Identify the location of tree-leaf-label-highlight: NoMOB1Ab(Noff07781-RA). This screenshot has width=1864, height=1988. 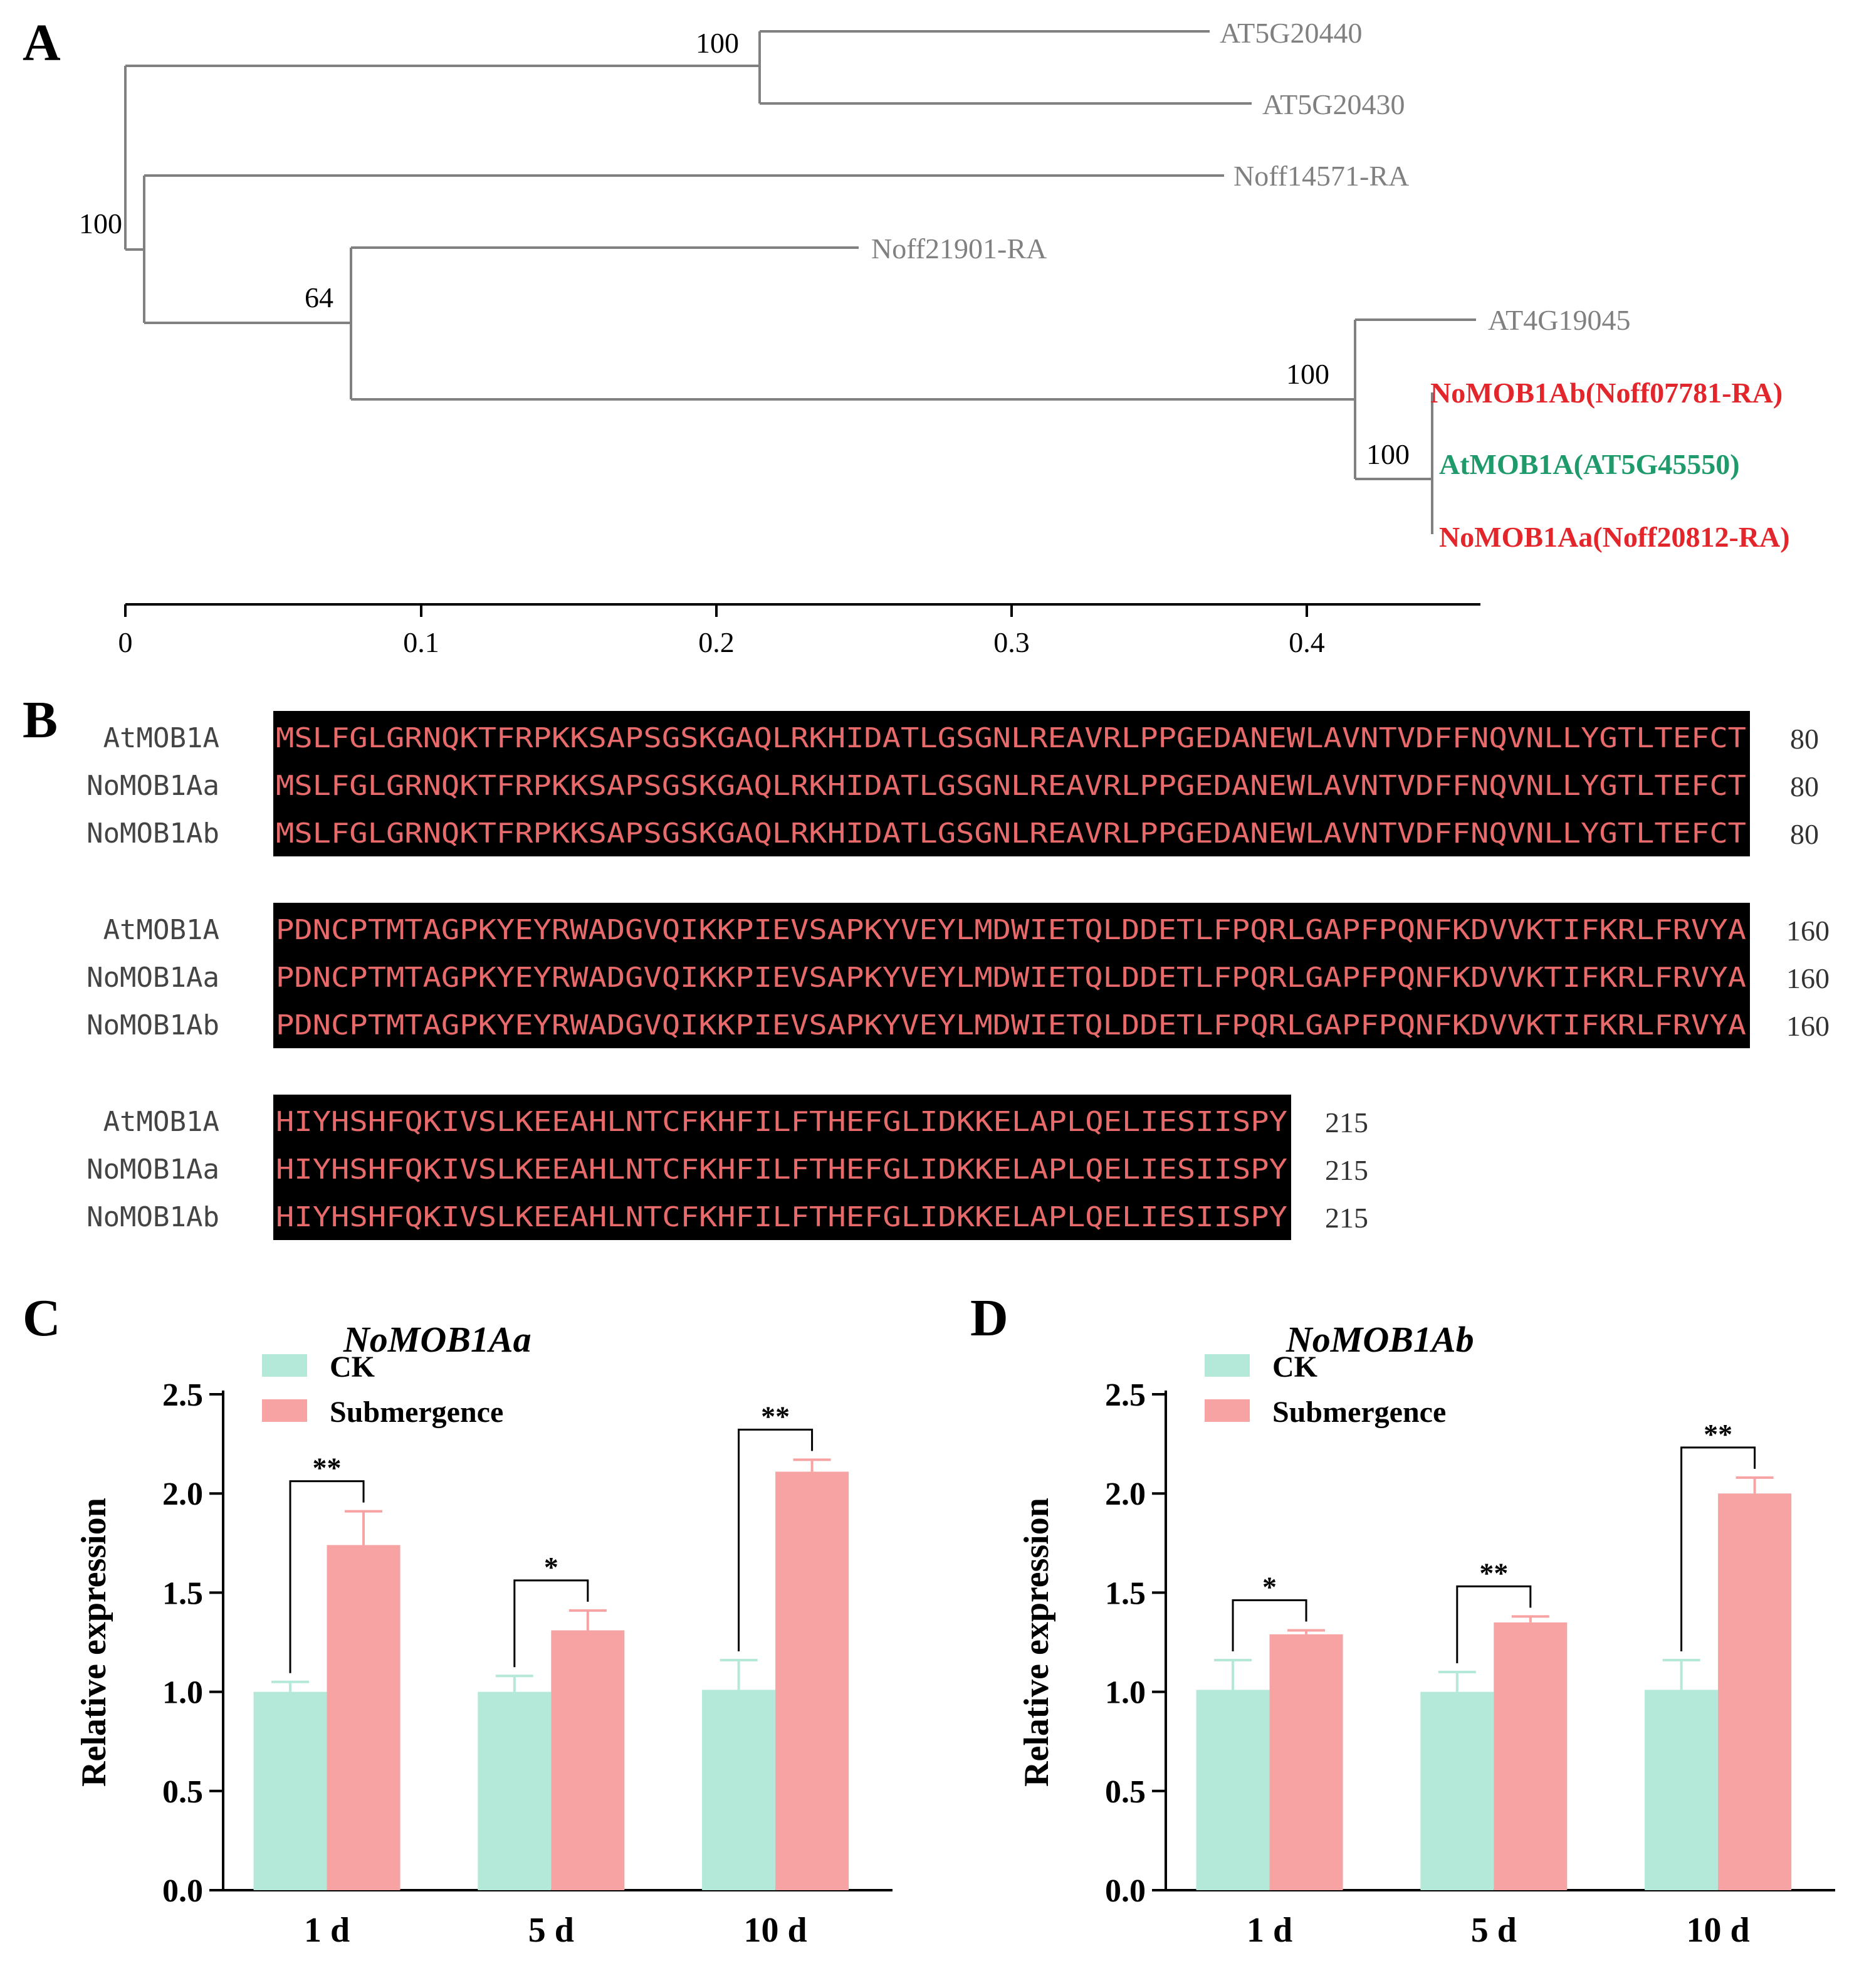
(1606, 393).